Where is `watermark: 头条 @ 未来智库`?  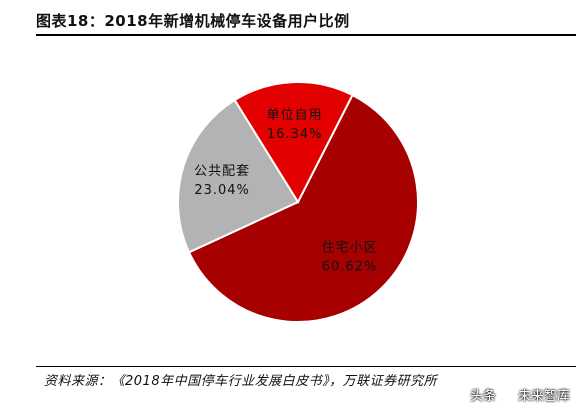
watermark: 头条 @ 未来智库 is located at coordinates (520, 394).